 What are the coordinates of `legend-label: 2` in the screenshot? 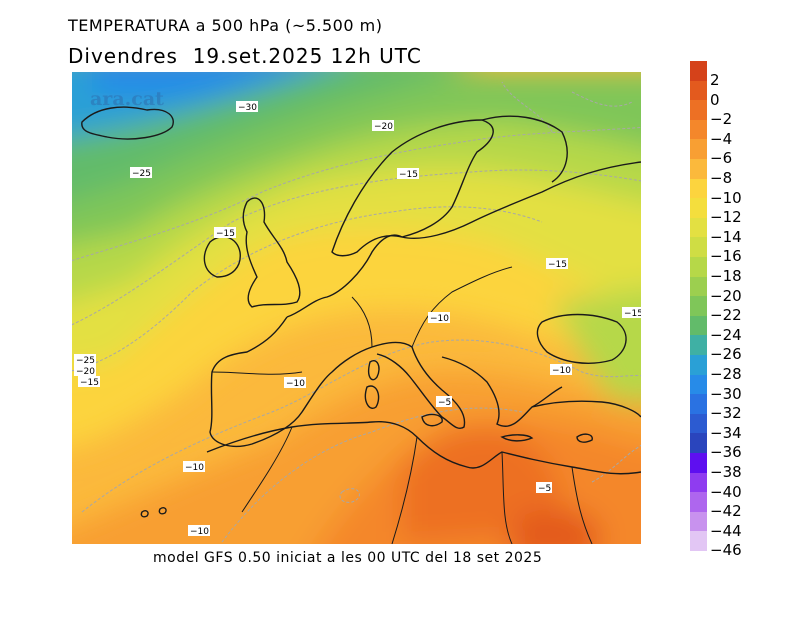 It's located at (715, 80).